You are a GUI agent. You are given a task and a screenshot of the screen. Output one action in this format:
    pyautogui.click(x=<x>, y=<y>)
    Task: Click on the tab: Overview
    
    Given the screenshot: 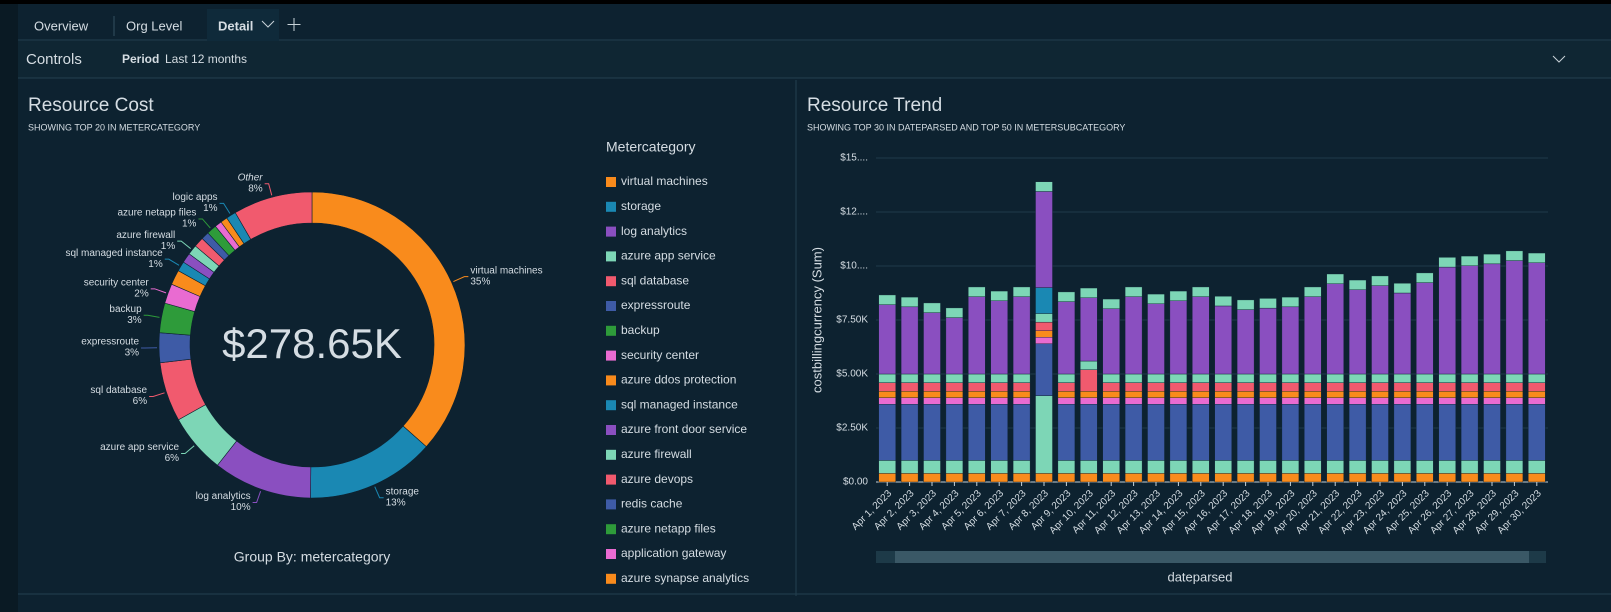 What is the action you would take?
    pyautogui.click(x=61, y=25)
    